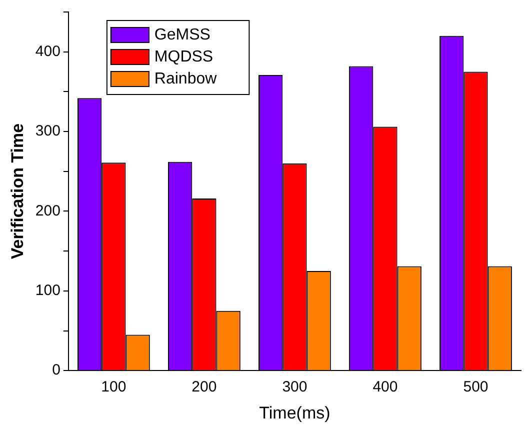 The height and width of the screenshot is (432, 525). I want to click on x-axis-title: Time(ms), so click(294, 412).